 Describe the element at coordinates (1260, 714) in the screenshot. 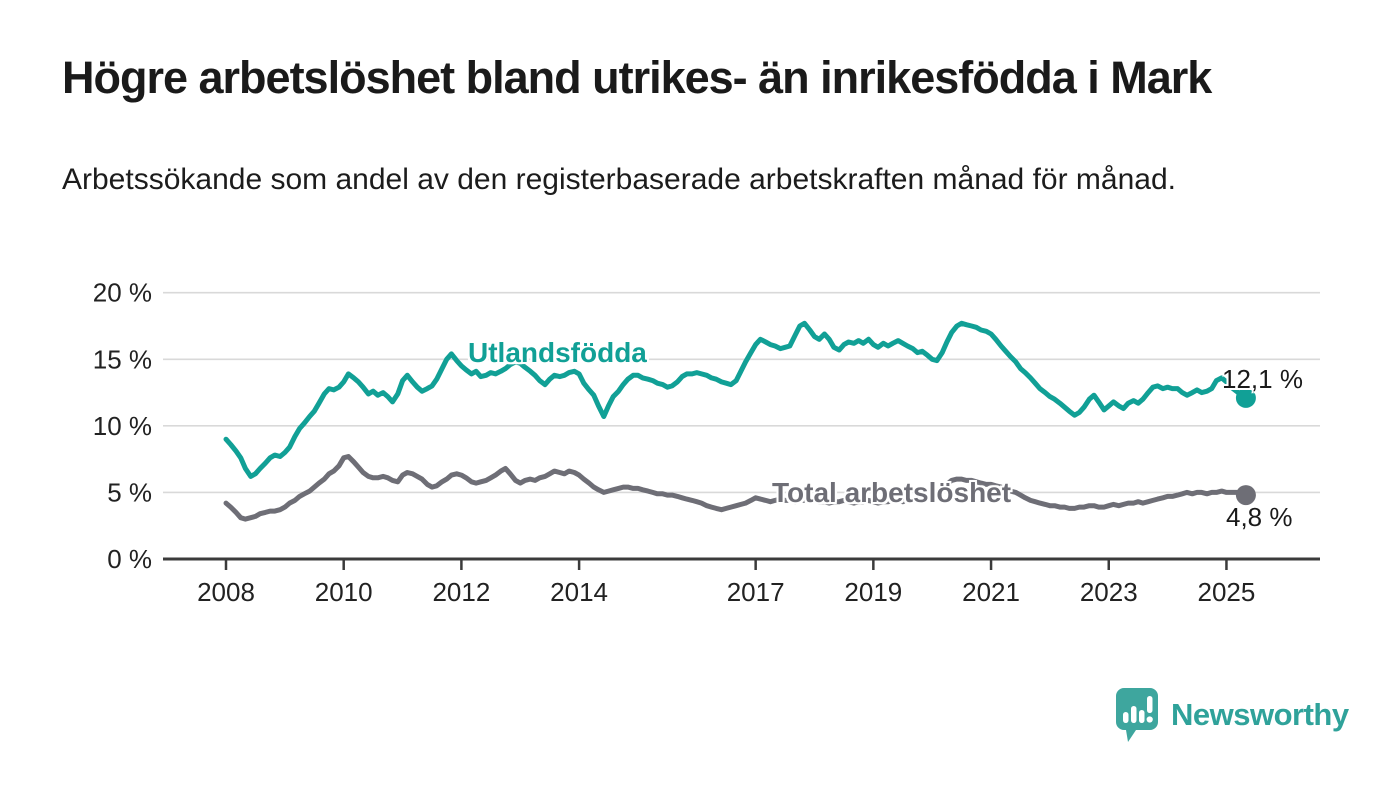

I see `newsworthy-logo-text: Newsworthy` at that location.